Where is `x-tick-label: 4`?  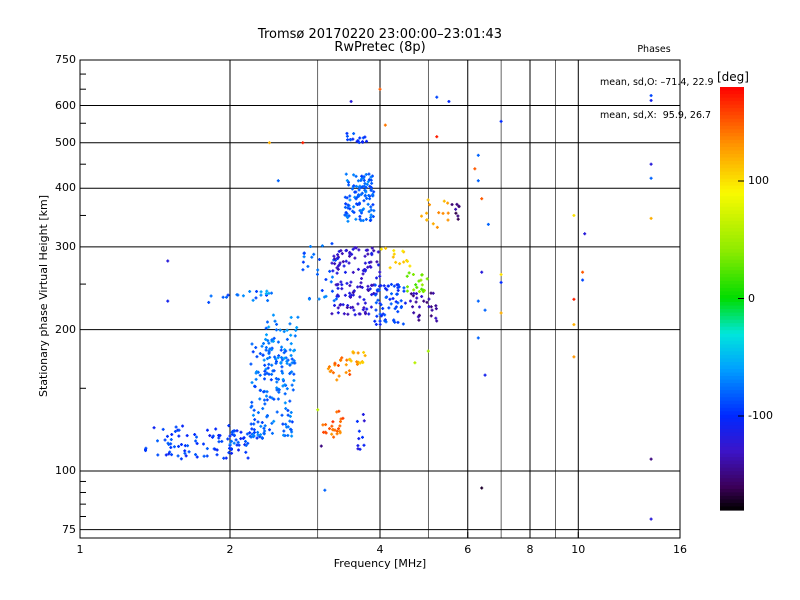
x-tick-label: 4 is located at coordinates (380, 549).